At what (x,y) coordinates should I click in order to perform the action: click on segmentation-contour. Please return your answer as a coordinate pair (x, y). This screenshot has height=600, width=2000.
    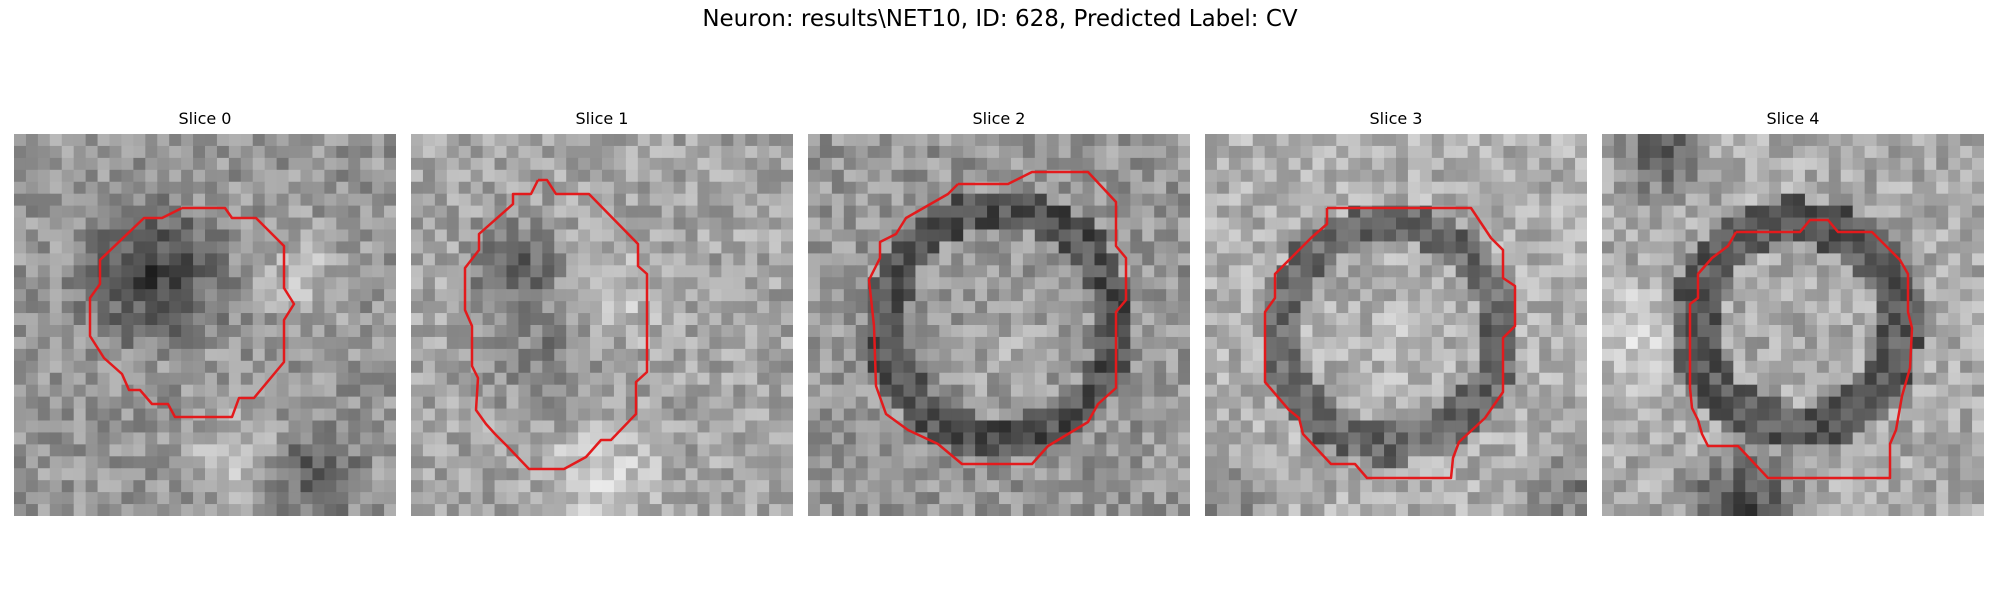
    Looking at the image, I should click on (997, 318).